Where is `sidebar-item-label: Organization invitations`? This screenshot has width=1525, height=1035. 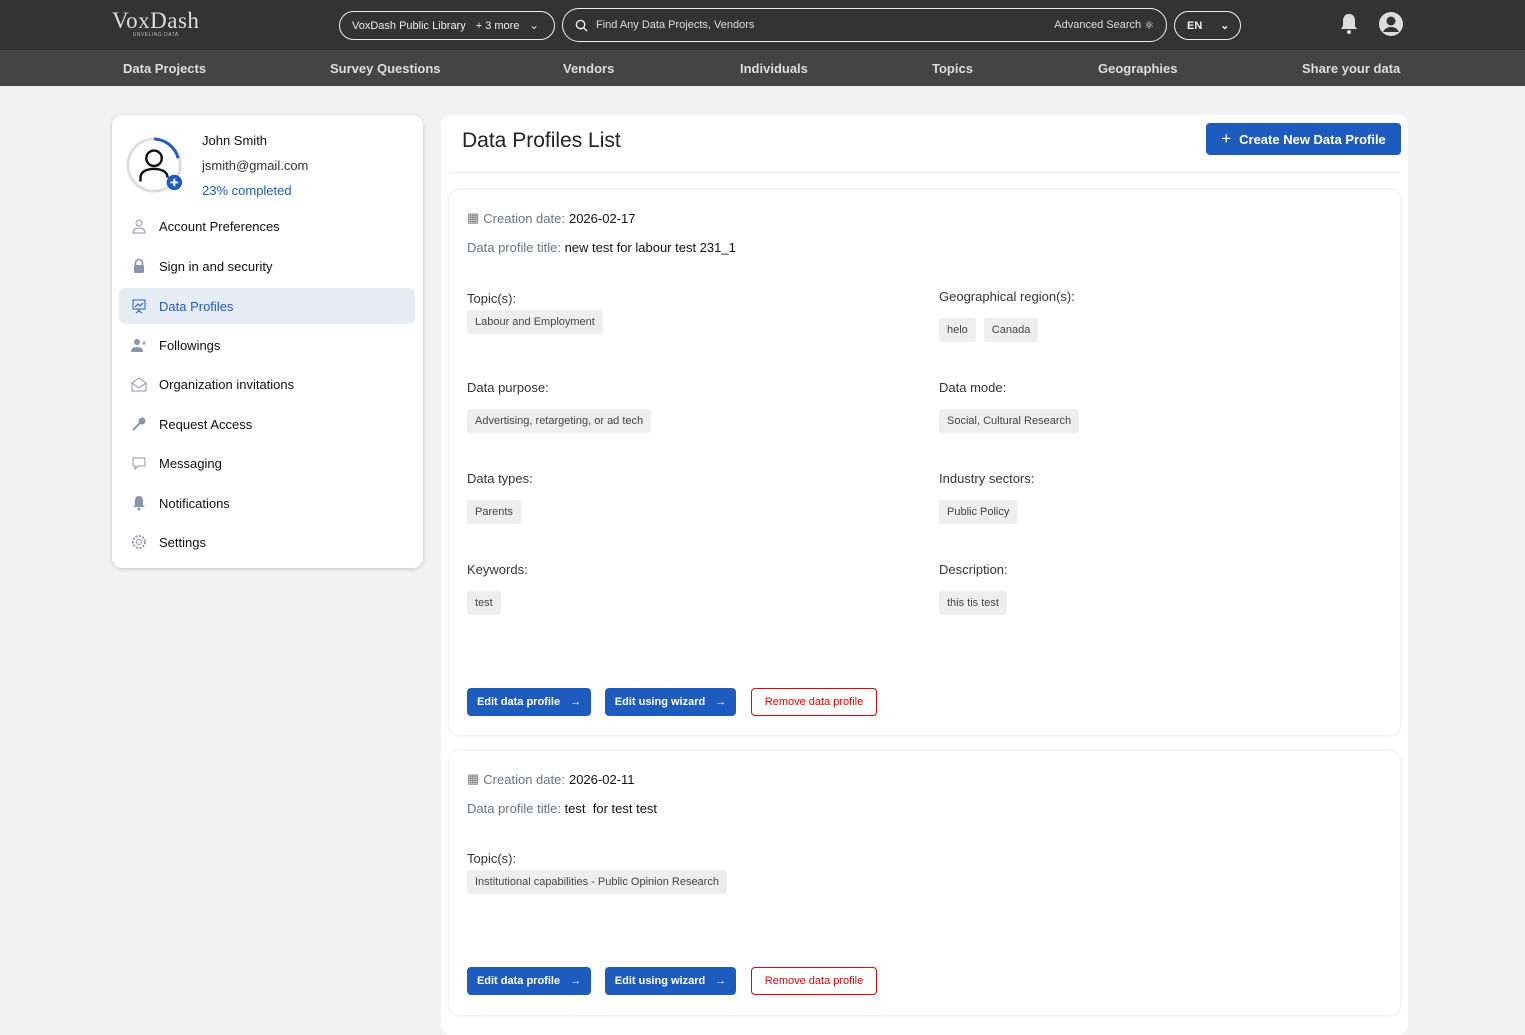 sidebar-item-label: Organization invitations is located at coordinates (227, 384).